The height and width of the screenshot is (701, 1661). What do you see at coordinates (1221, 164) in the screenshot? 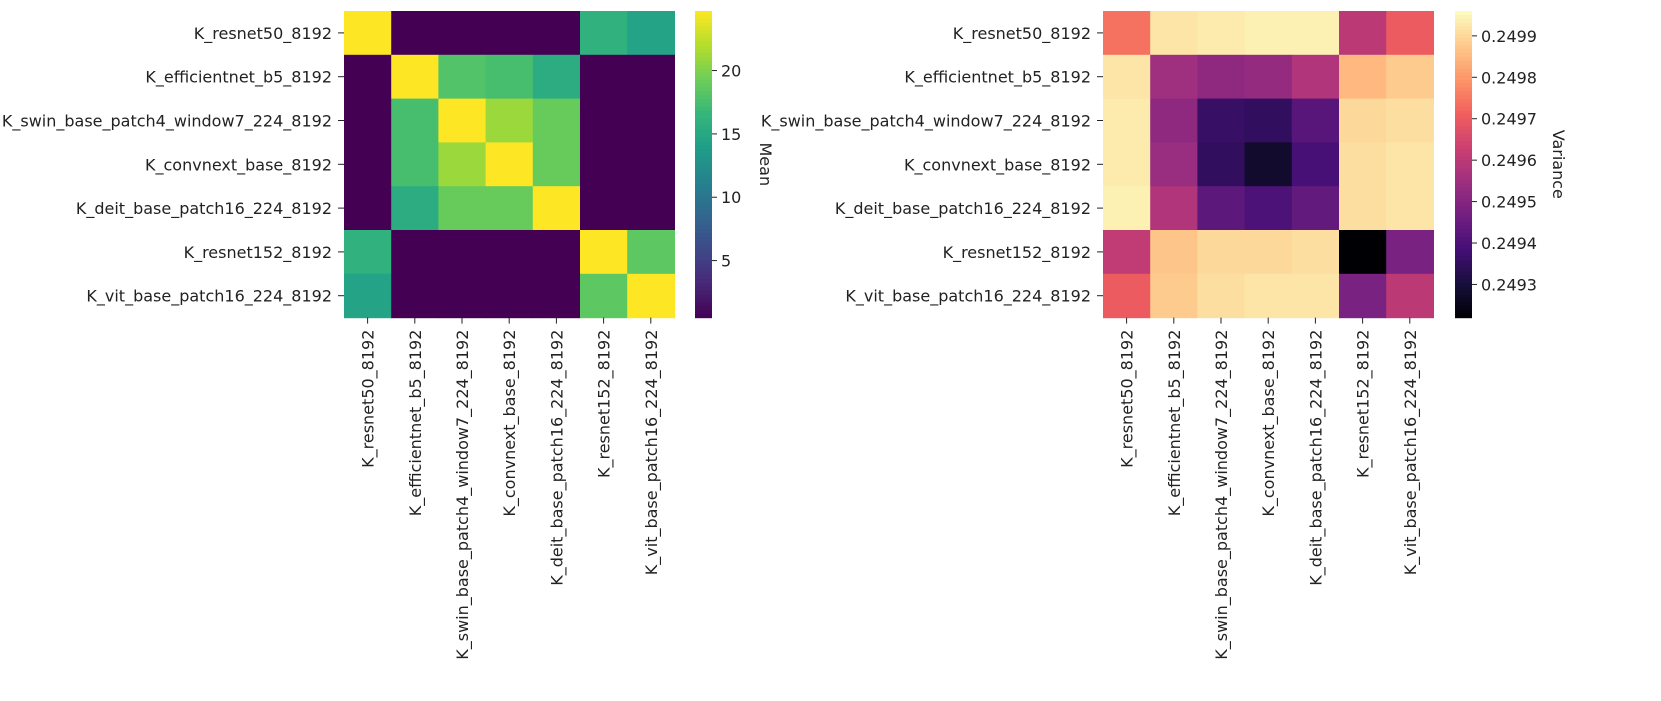
I see `variance-cell-r3-c2` at bounding box center [1221, 164].